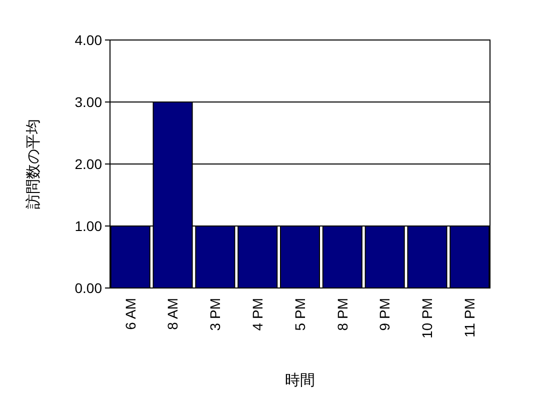  What do you see at coordinates (215, 314) in the screenshot?
I see `x-tick-label: 3 PM` at bounding box center [215, 314].